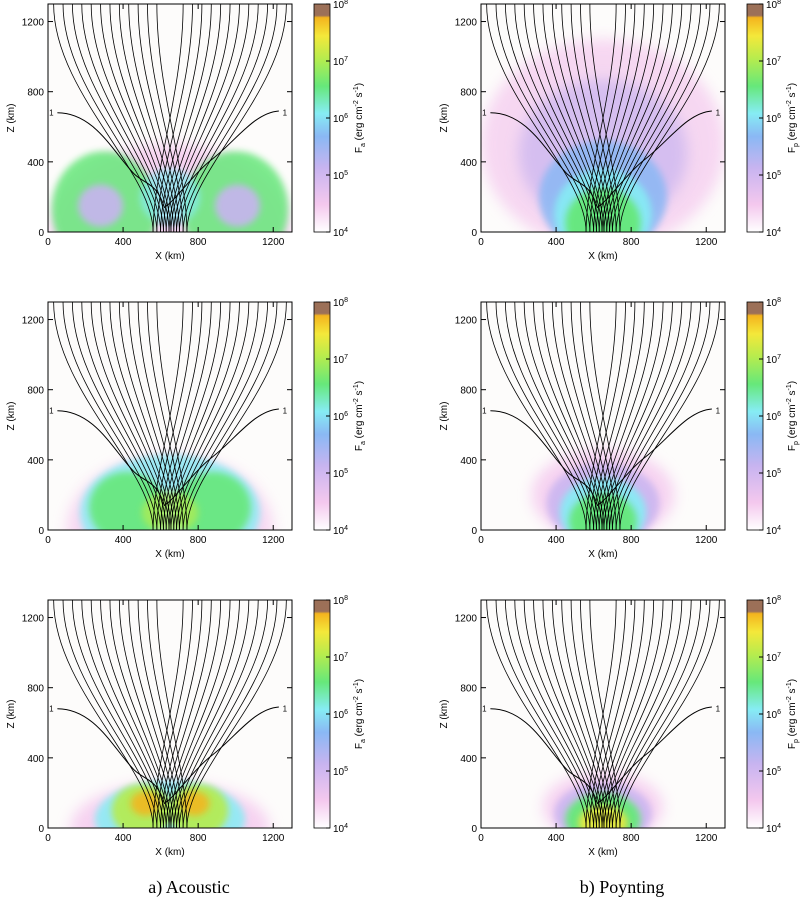 Image resolution: width=801 pixels, height=901 pixels. I want to click on x-tick-label: 400, so click(556, 540).